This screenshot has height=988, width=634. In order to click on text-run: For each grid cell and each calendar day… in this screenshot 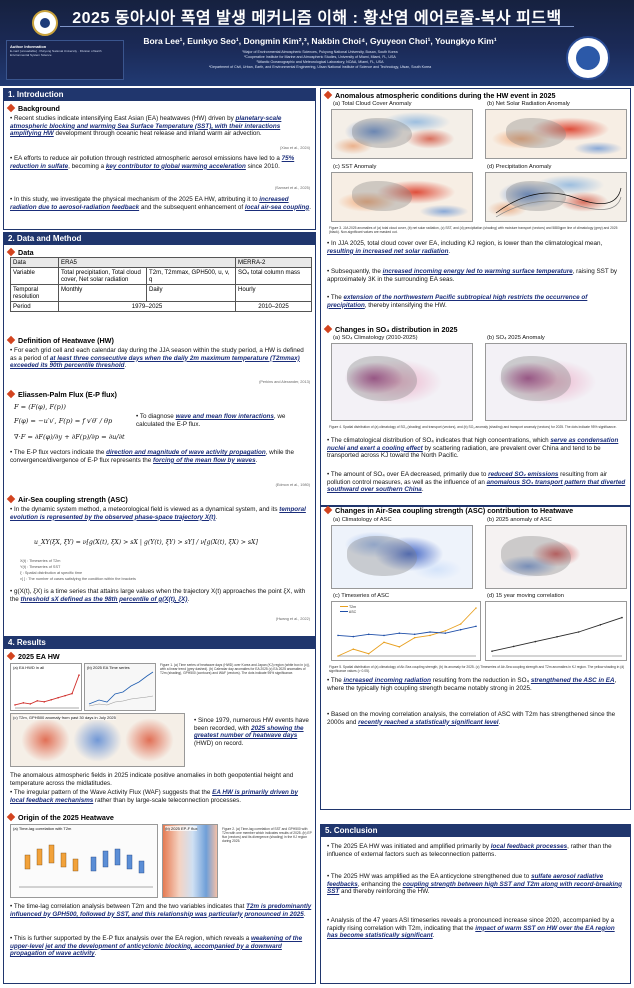, I will do `click(157, 354)`.